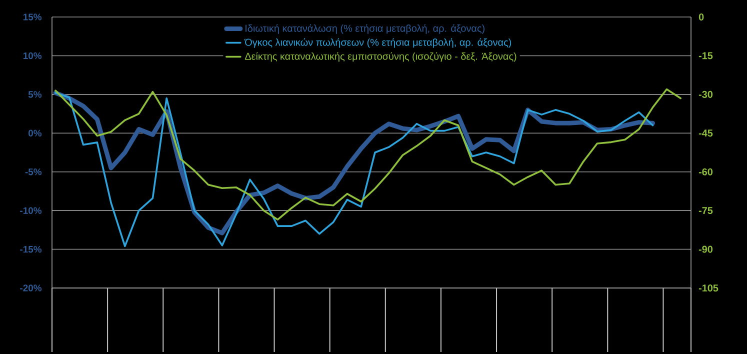 The width and height of the screenshot is (747, 354). What do you see at coordinates (705, 94) in the screenshot?
I see `y2-tick-label: -30` at bounding box center [705, 94].